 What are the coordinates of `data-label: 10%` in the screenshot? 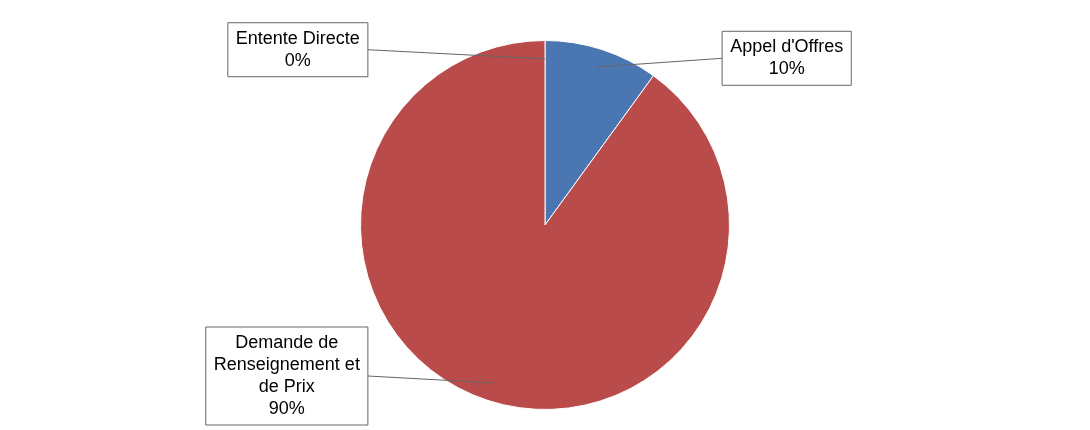 It's located at (786, 68).